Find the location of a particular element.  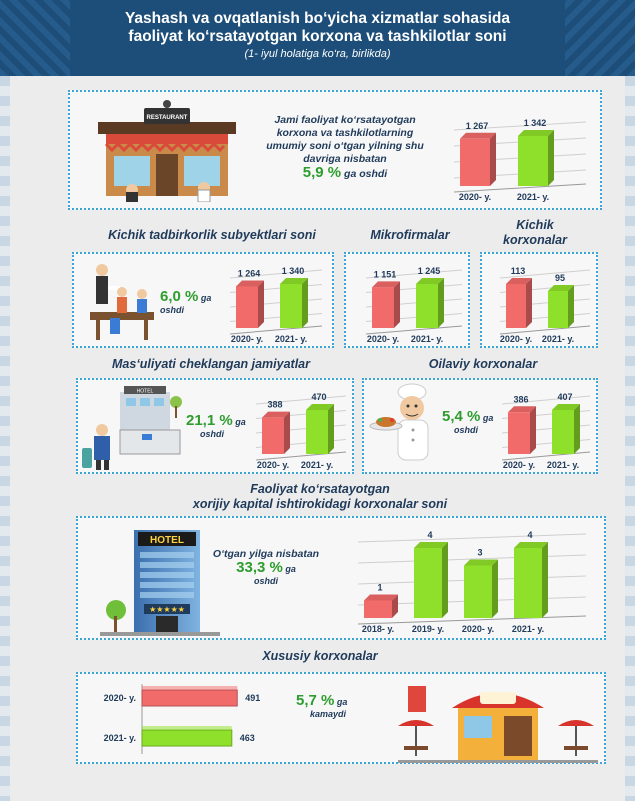

small-business-suffix-2: oshdi is located at coordinates (172, 310).